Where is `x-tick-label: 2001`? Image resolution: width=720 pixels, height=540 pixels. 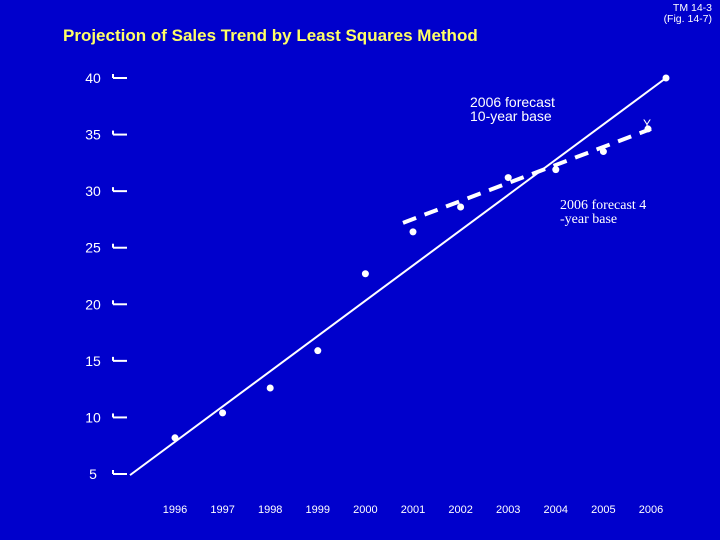
x-tick-label: 2001 is located at coordinates (413, 510).